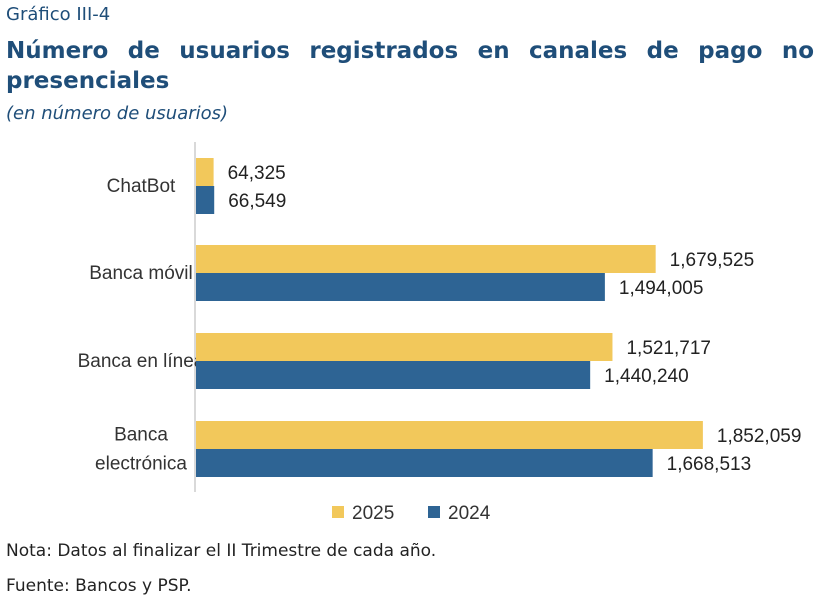 This screenshot has height=609, width=821. I want to click on legend-label-2024: 2024, so click(469, 513).